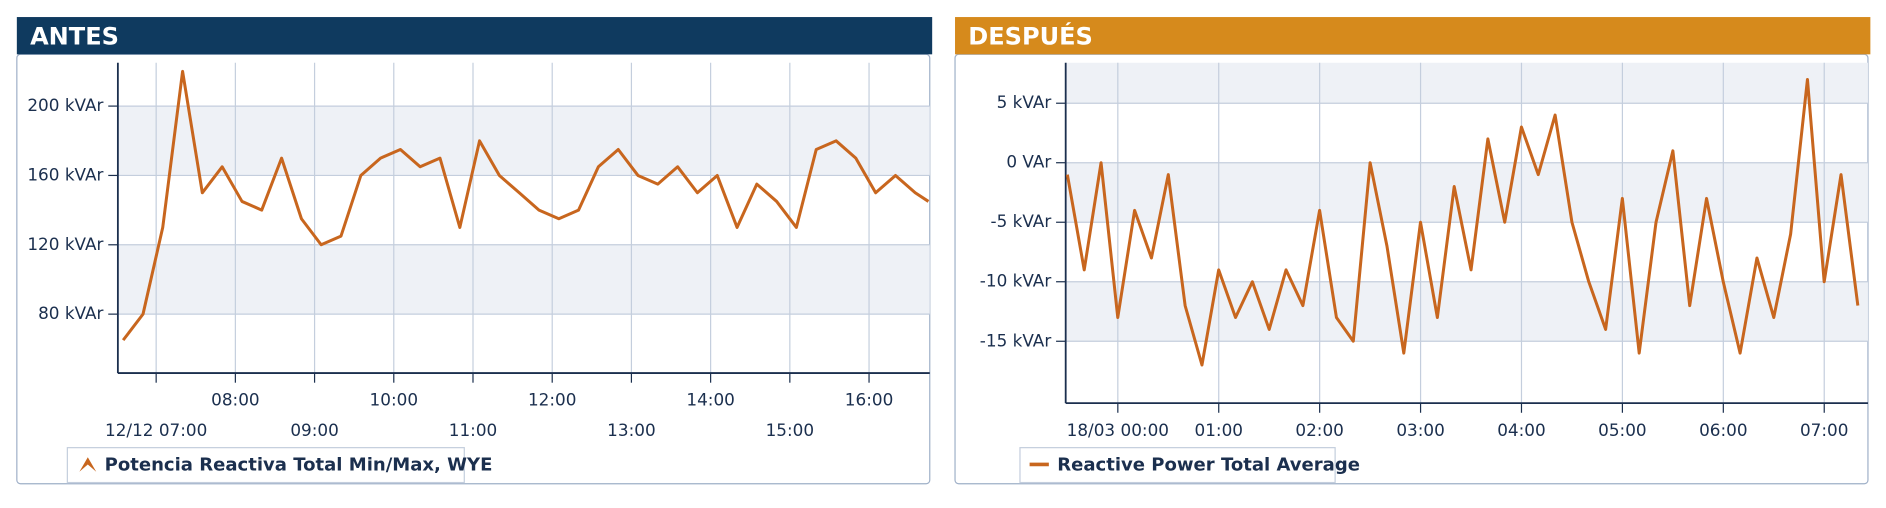  I want to click on x-tick-label: 01:00, so click(1218, 430).